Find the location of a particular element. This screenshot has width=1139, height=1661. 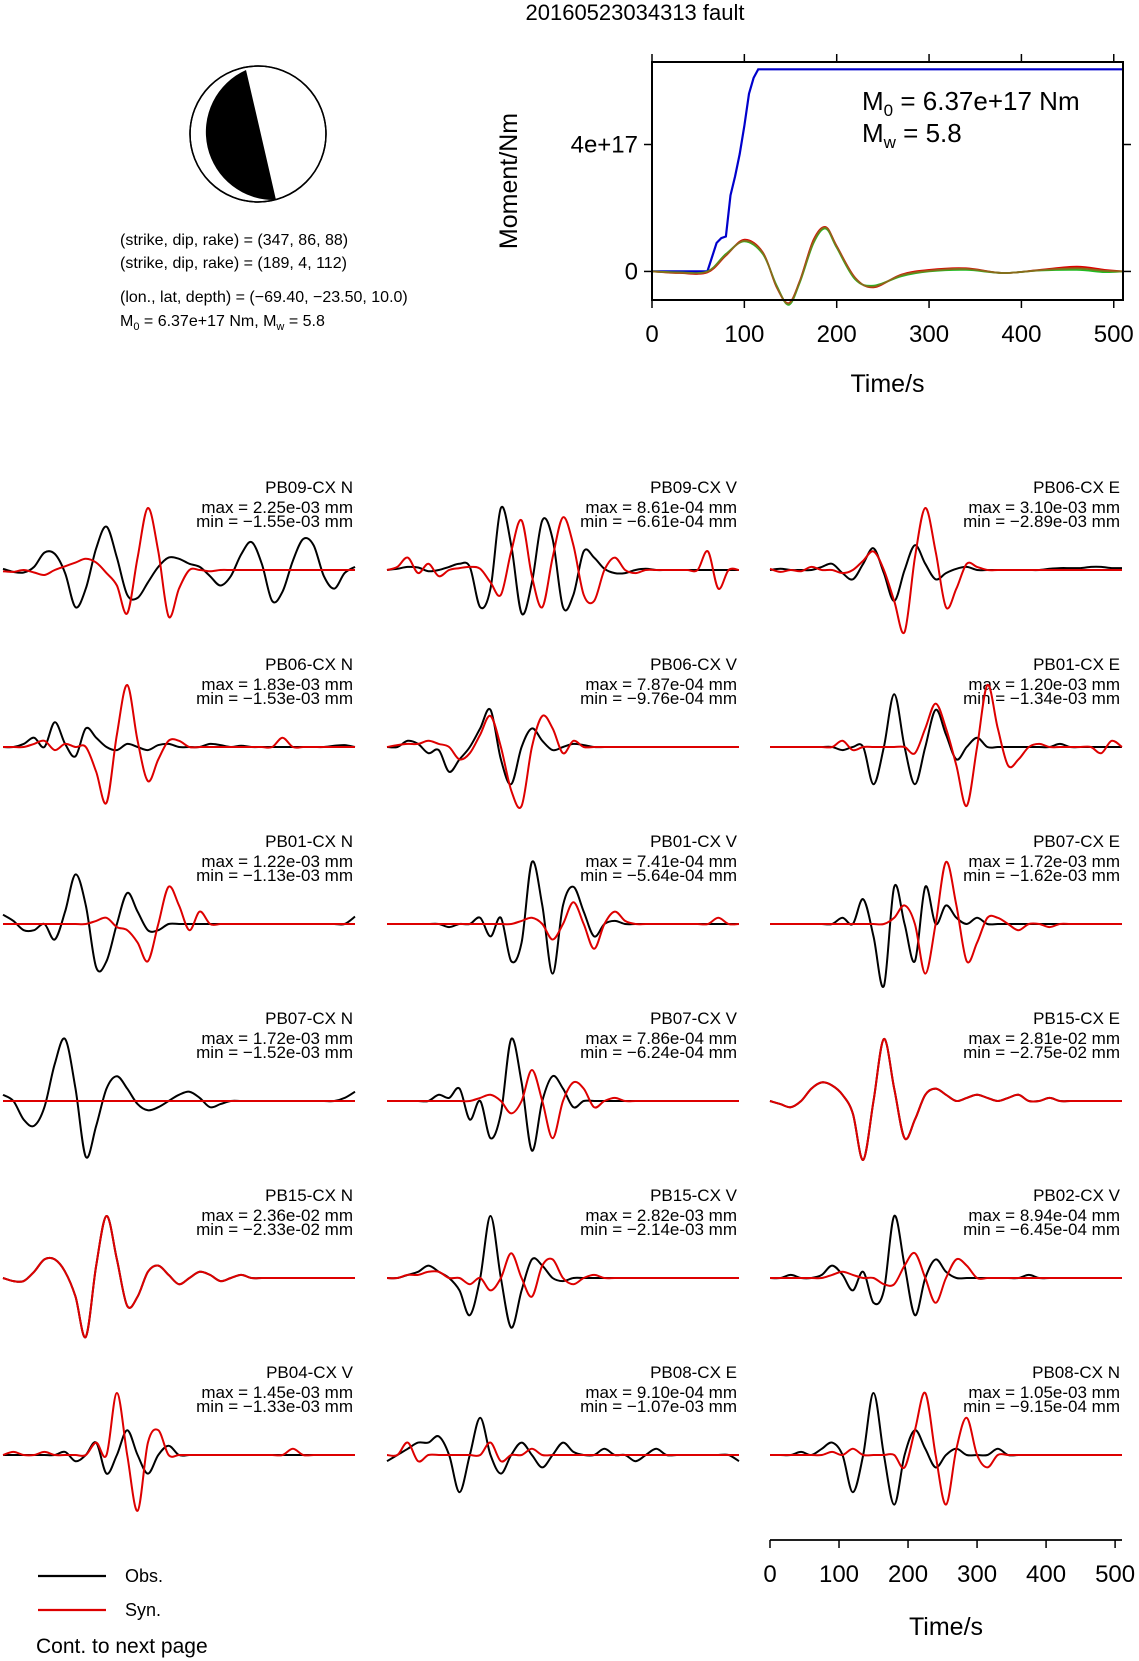

stf-series-moment is located at coordinates (887, 170).